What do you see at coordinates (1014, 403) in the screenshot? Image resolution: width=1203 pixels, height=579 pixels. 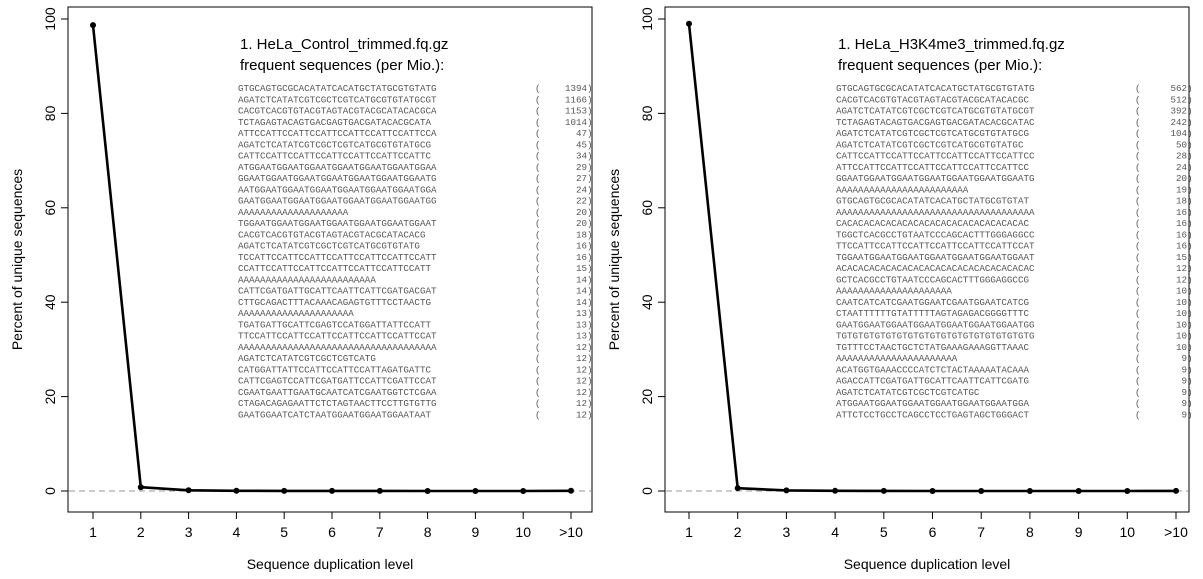 I see `sequence-row: ATGGAATGGAATGGAATGGAATGGAATGGAATGGA (9)` at bounding box center [1014, 403].